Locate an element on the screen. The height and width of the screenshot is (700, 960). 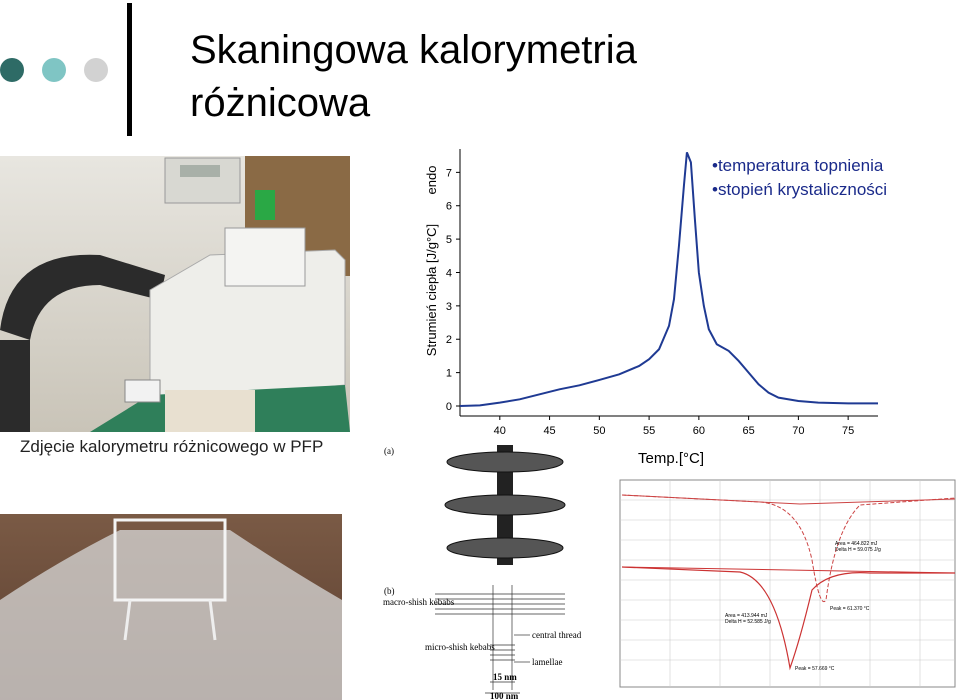
x-tick-label: 45 is located at coordinates (549, 431).